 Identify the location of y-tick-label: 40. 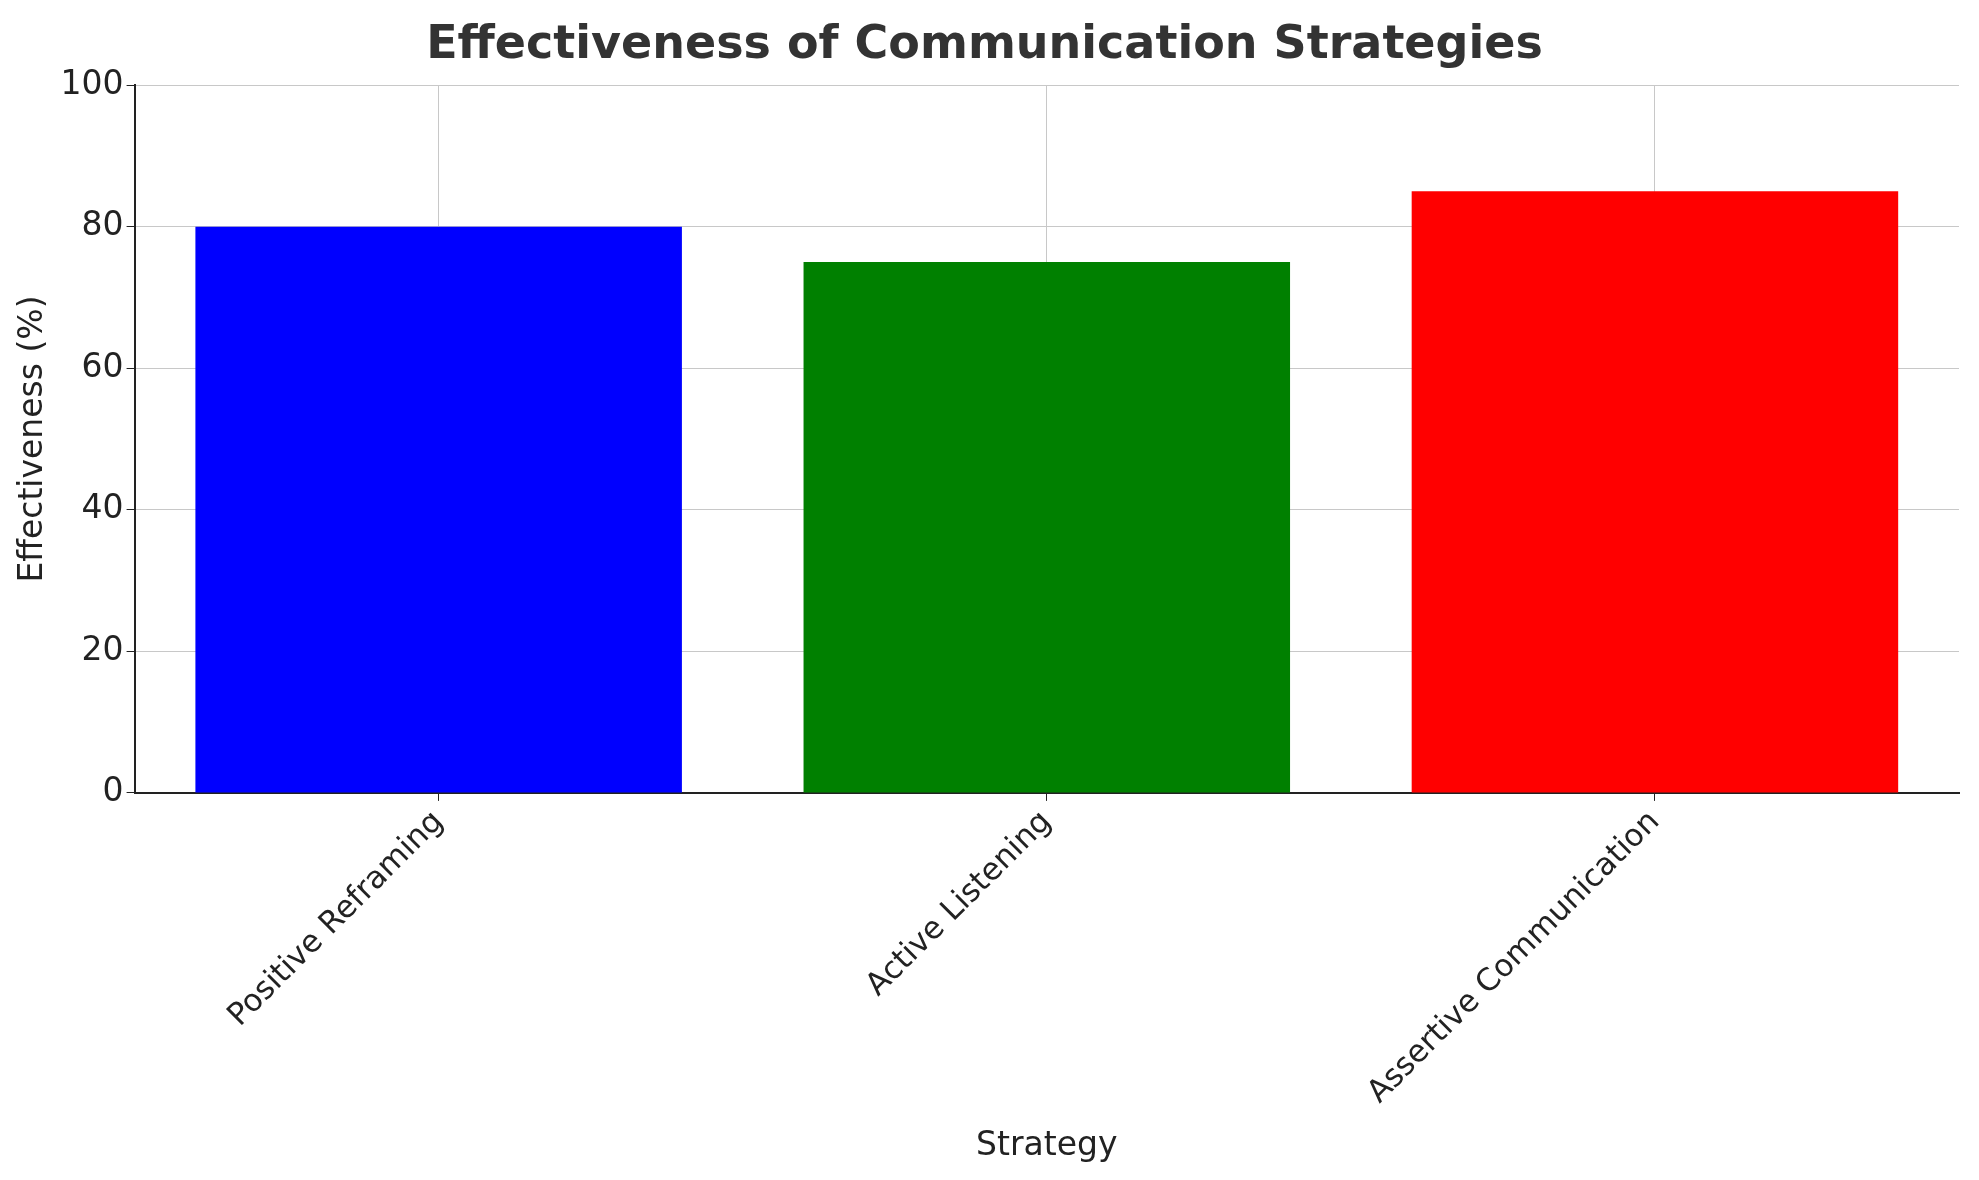
(102, 507).